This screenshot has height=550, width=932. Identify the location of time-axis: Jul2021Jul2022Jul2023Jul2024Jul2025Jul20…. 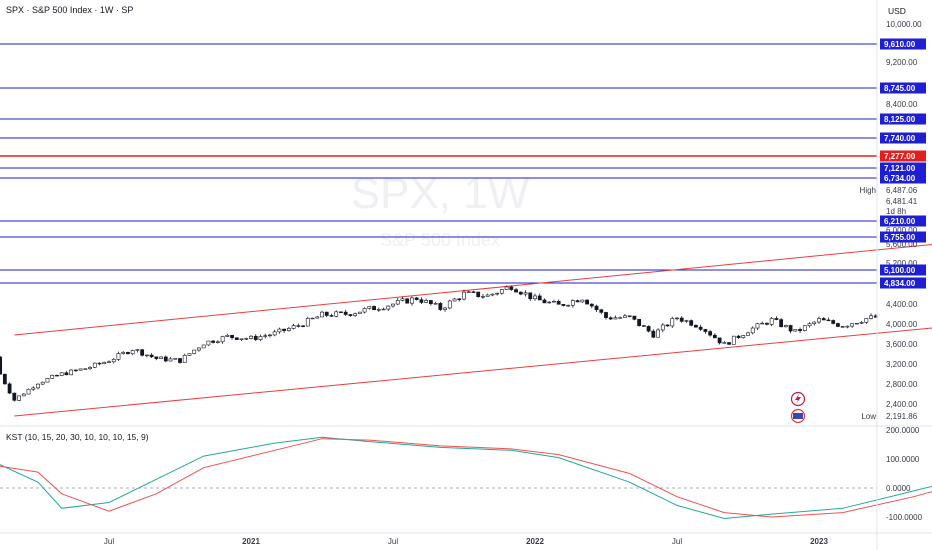
(466, 539).